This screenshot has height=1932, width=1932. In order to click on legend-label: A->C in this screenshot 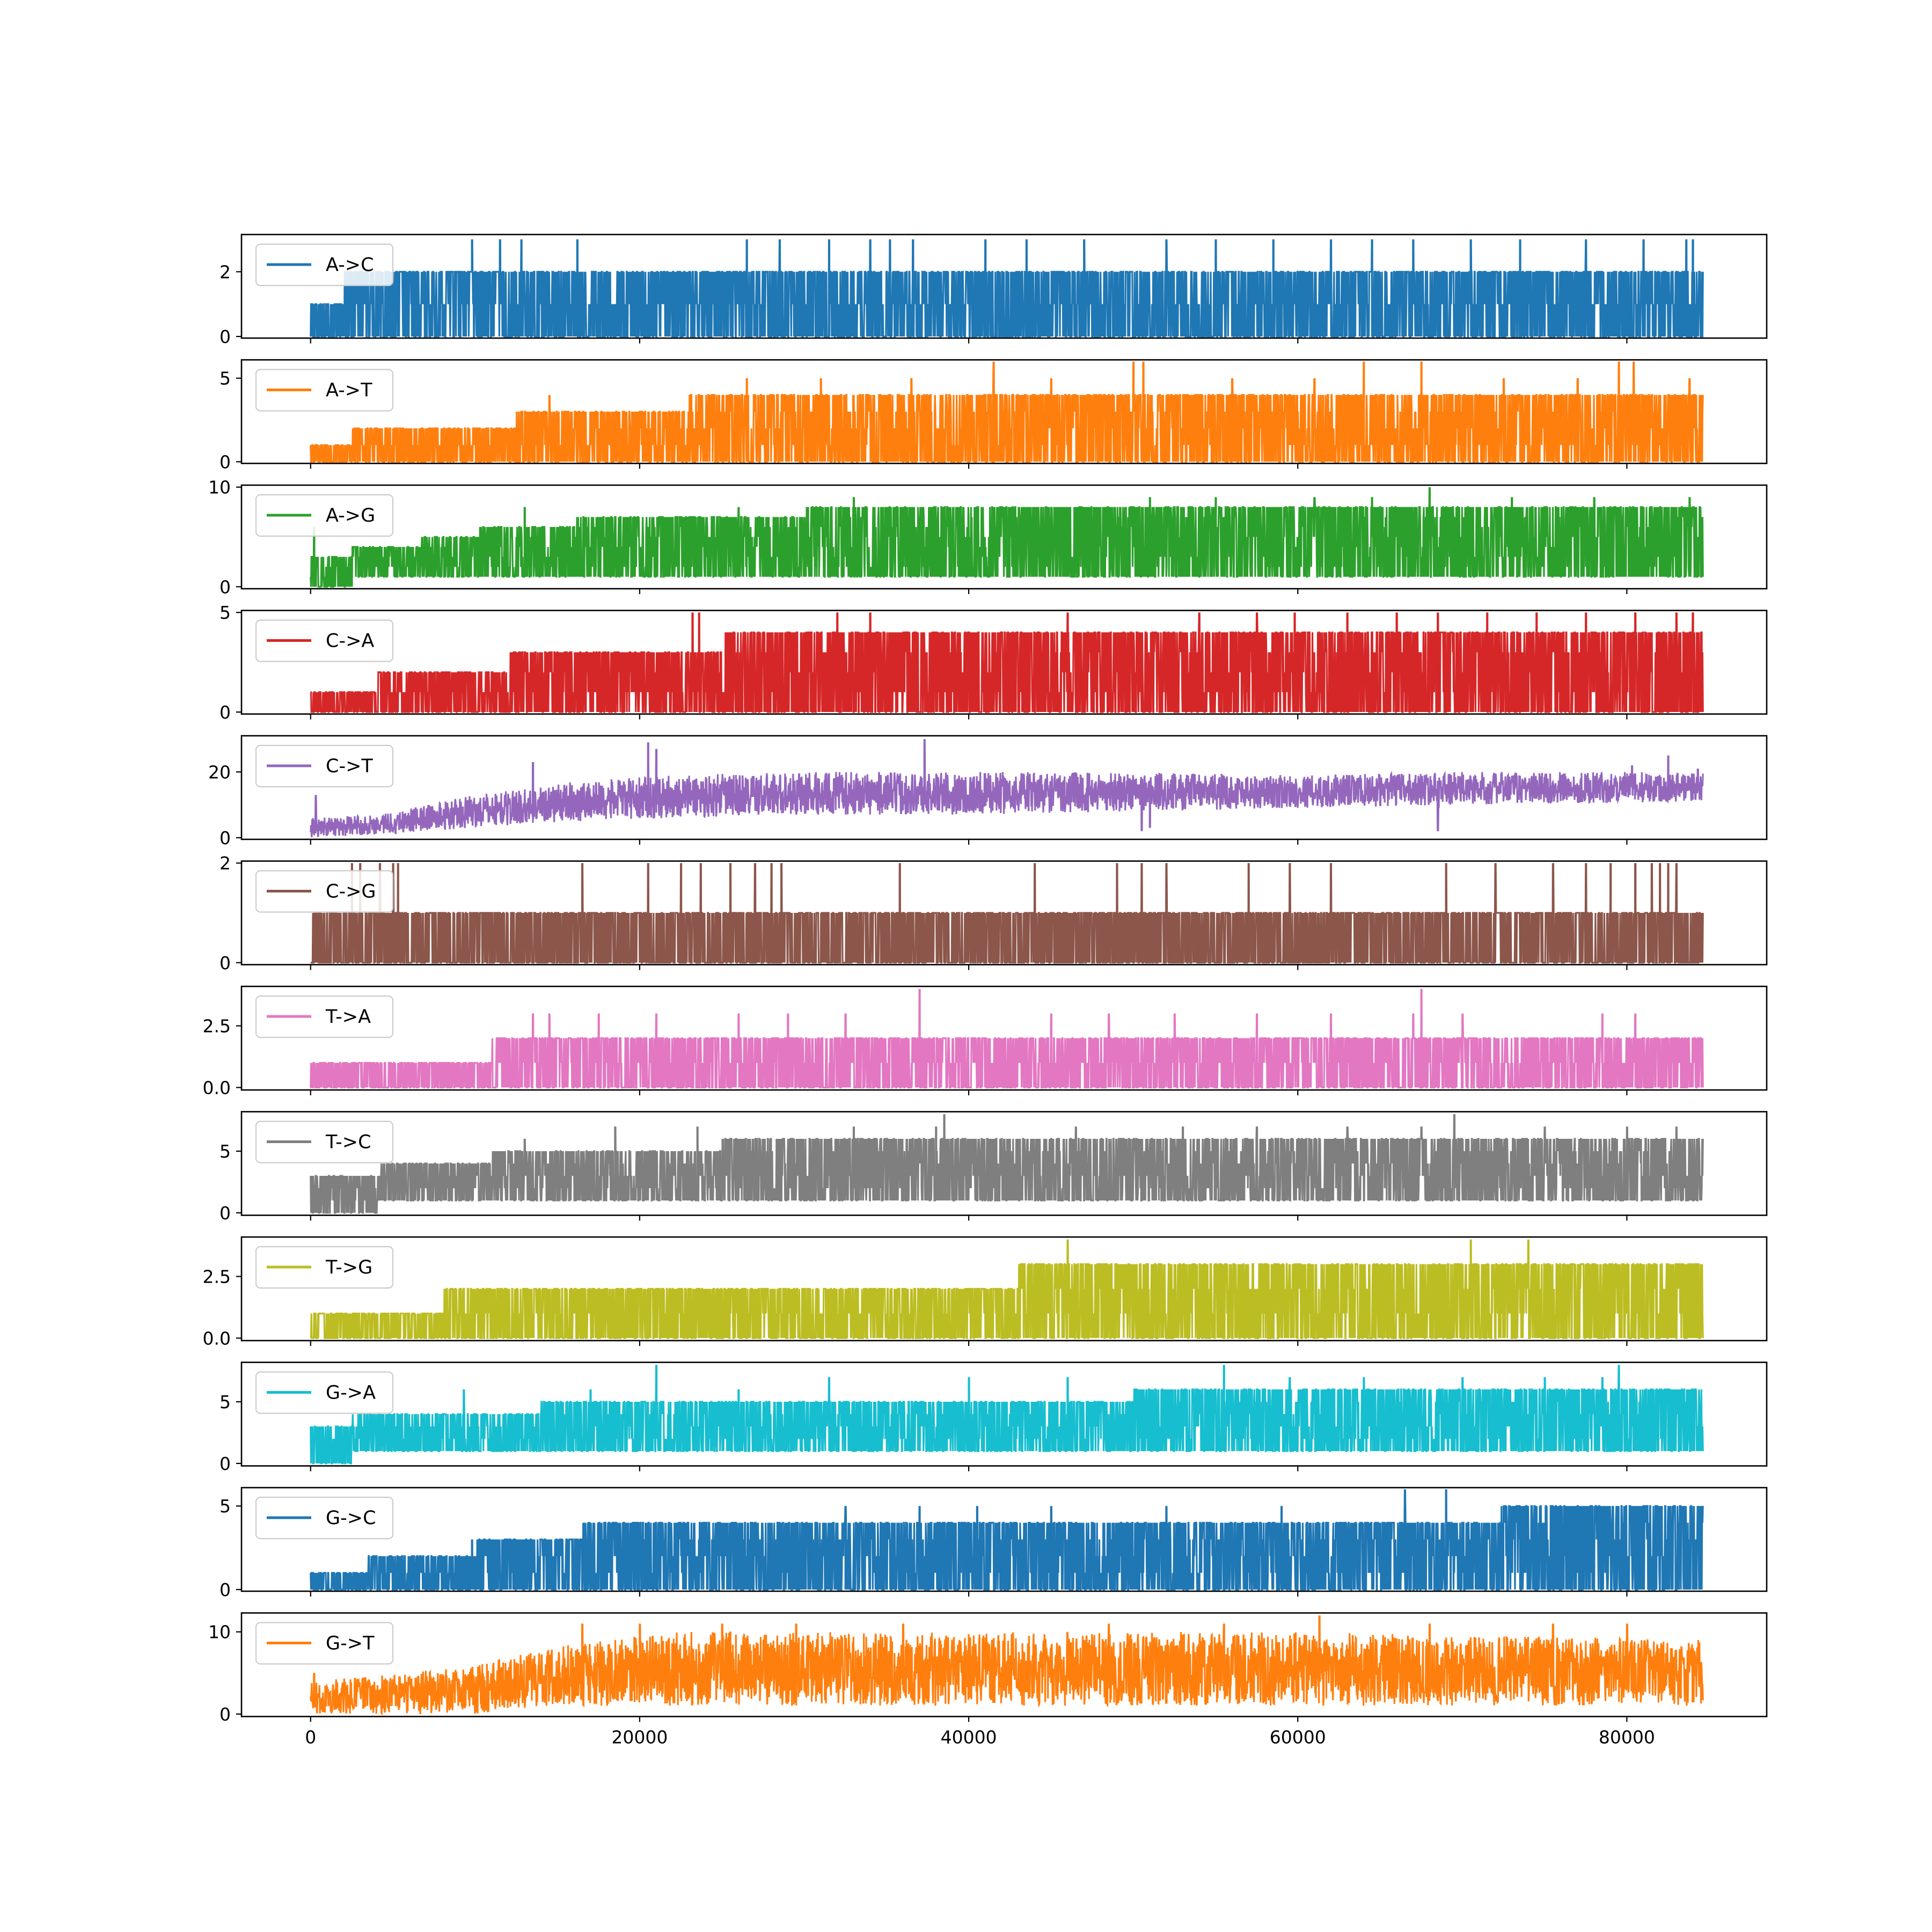, I will do `click(350, 265)`.